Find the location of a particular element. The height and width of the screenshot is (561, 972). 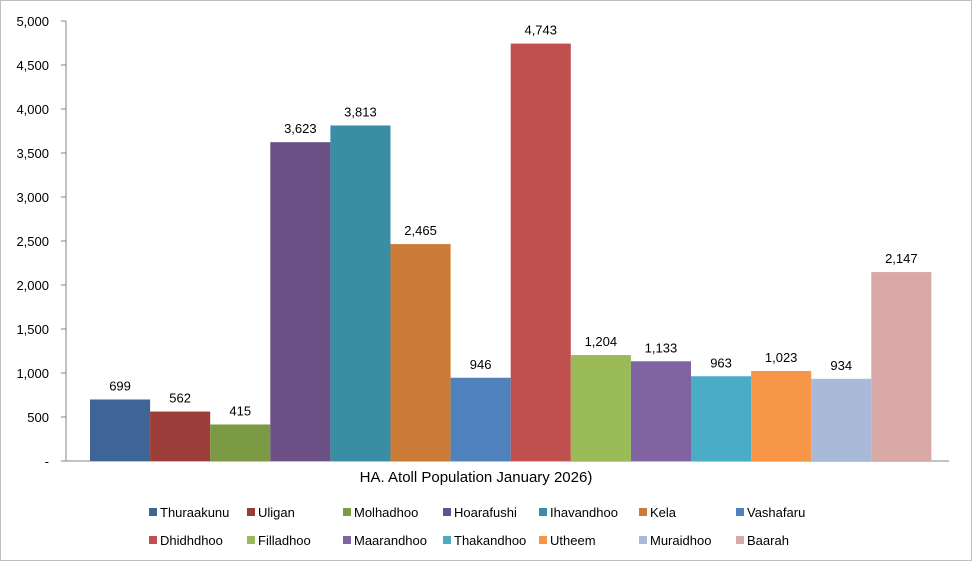

bar-thakandhoo is located at coordinates (721, 418).